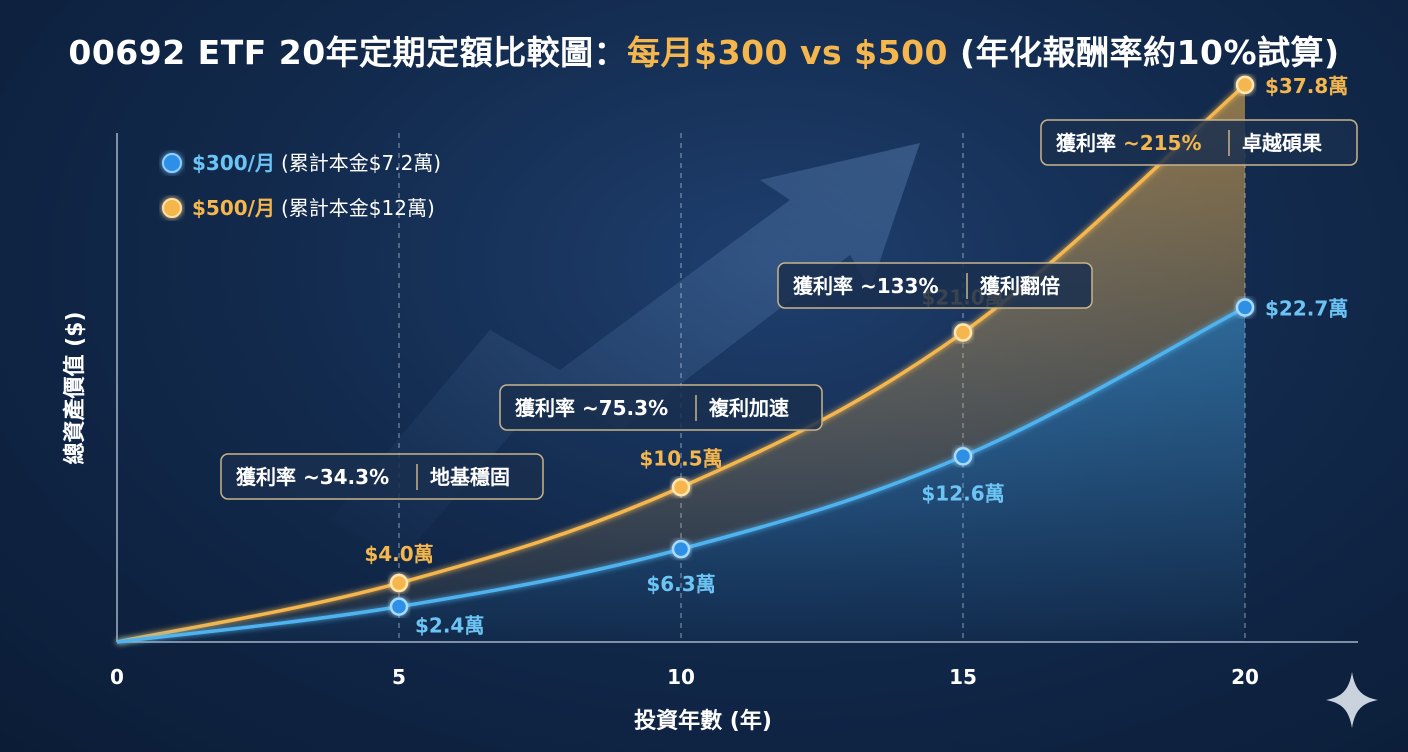 This screenshot has height=752, width=1408. I want to click on annotation-15yr-value: ~133%, so click(899, 286).